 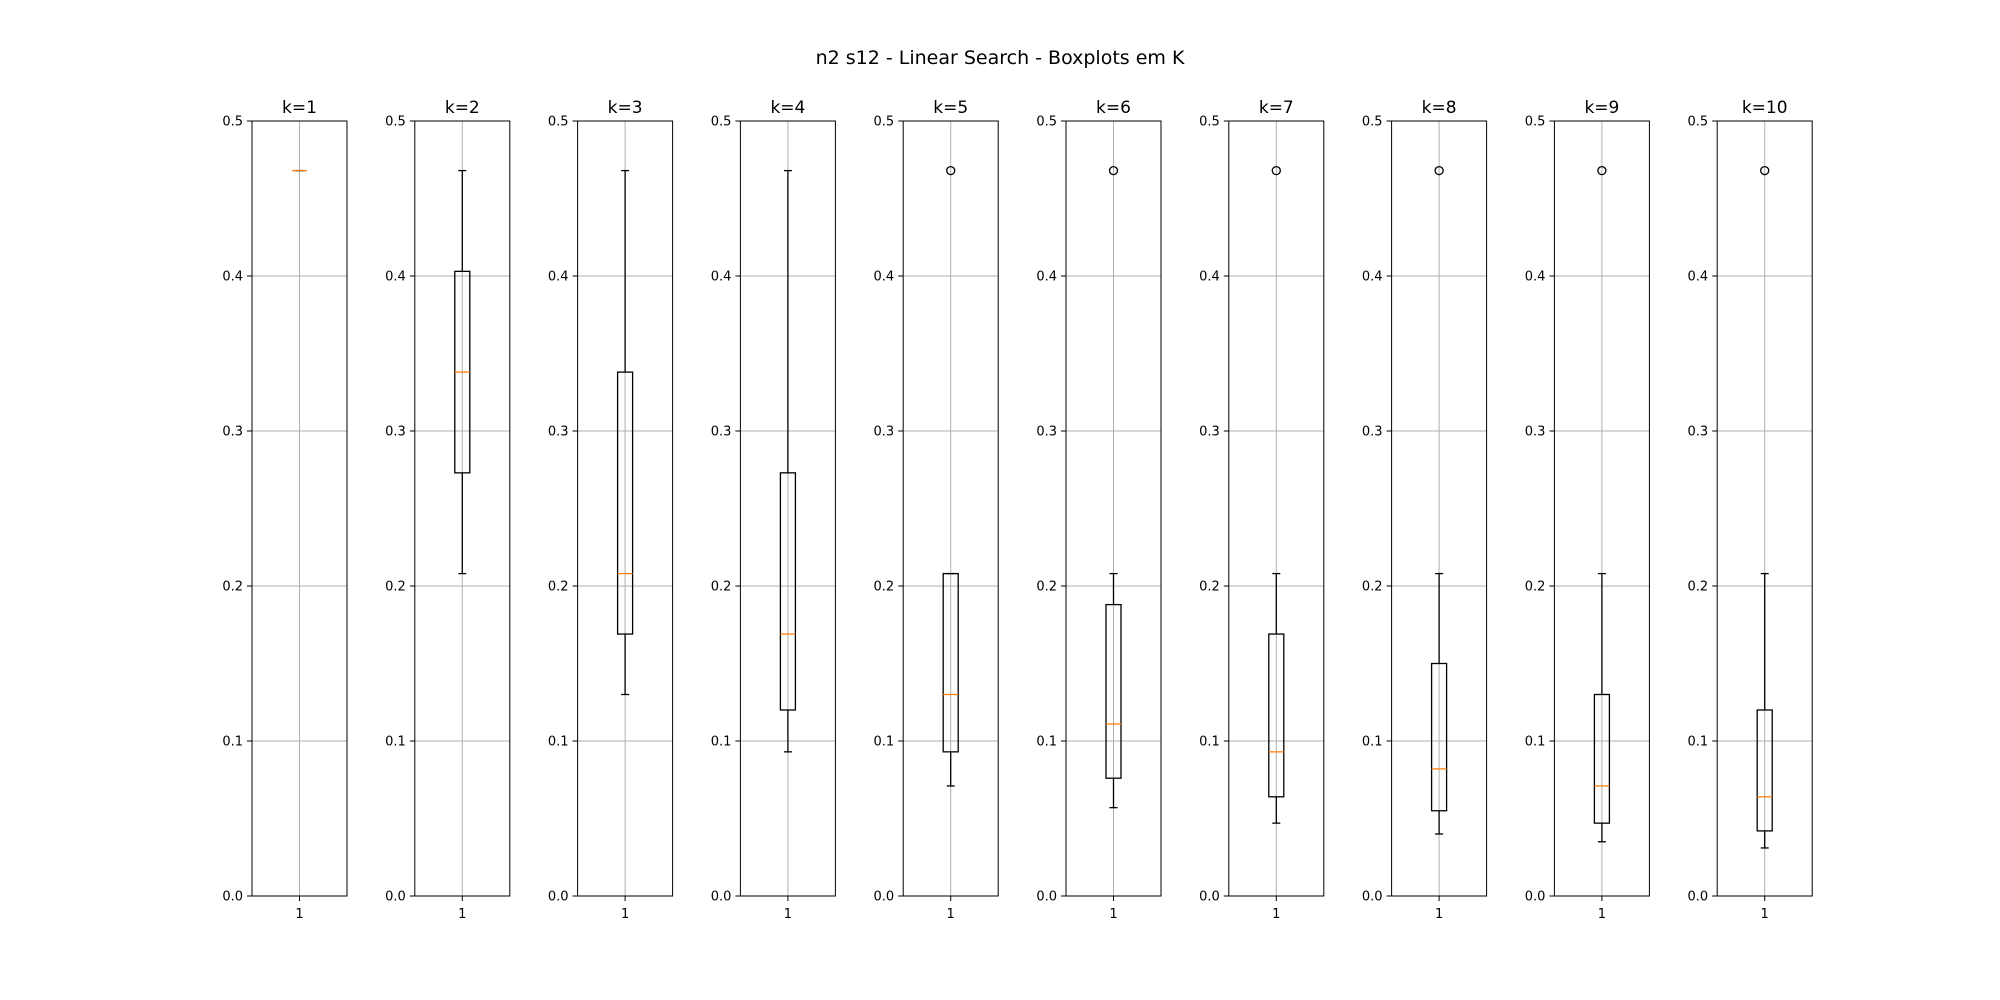 I want to click on panel-4: 0.0 0.1 0.2 0.3 0.4 0.5 1 k=4, so click(x=773, y=510).